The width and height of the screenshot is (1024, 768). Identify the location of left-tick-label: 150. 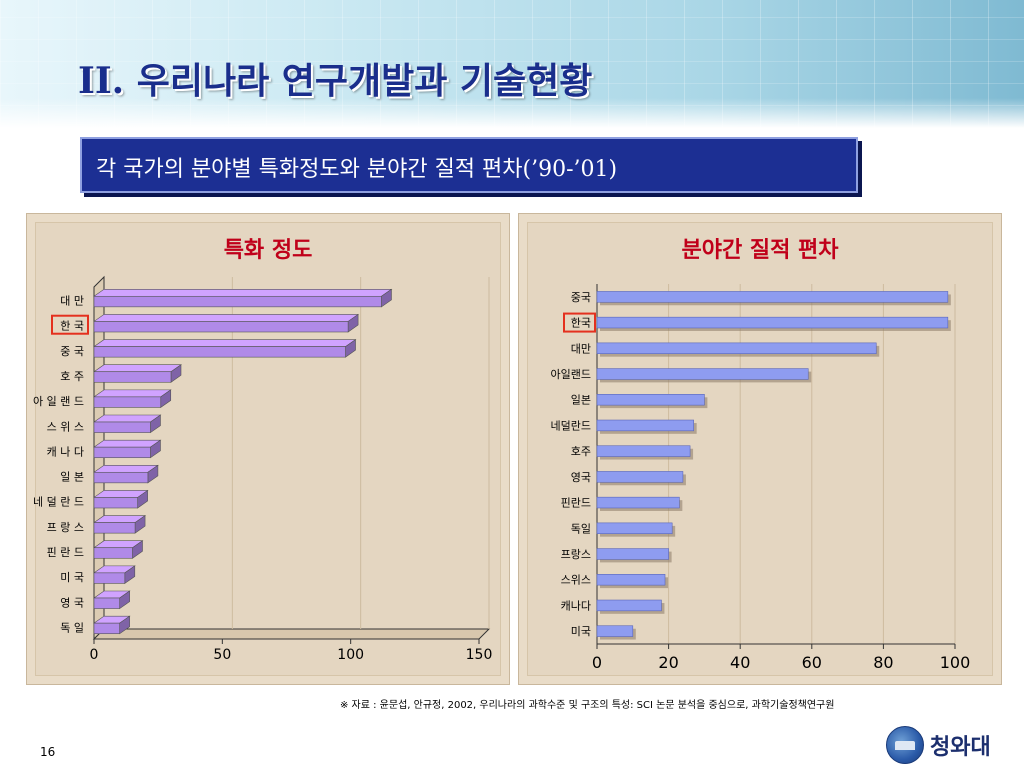
(479, 655).